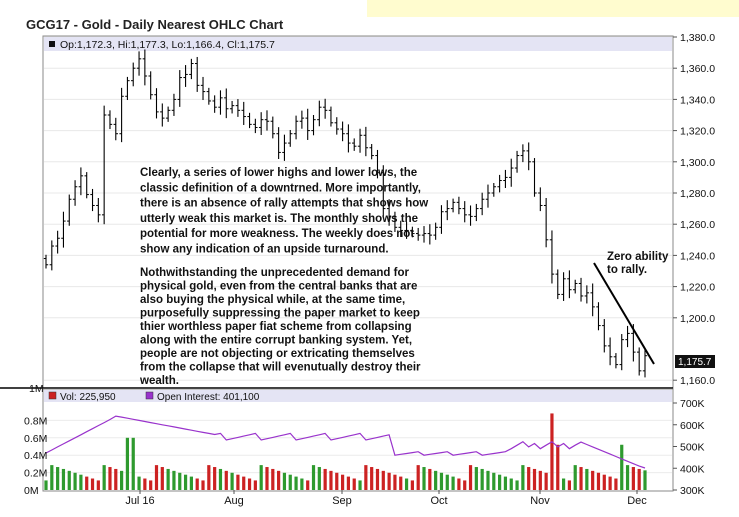 Image resolution: width=739 pixels, height=517 pixels. Describe the element at coordinates (52, 395) in the screenshot. I see `volume-legend-swatch` at that location.